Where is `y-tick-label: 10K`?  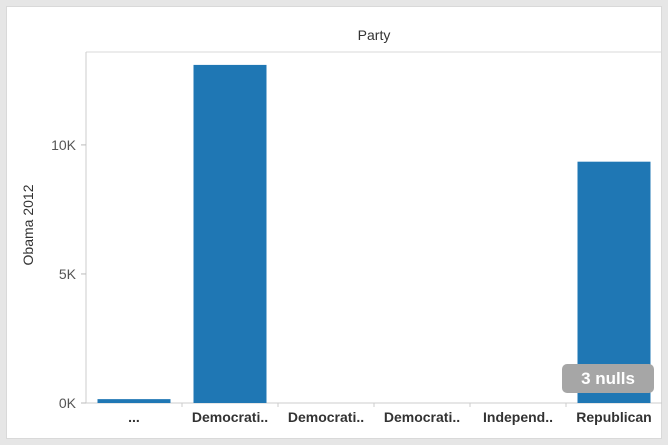
y-tick-label: 10K is located at coordinates (64, 145).